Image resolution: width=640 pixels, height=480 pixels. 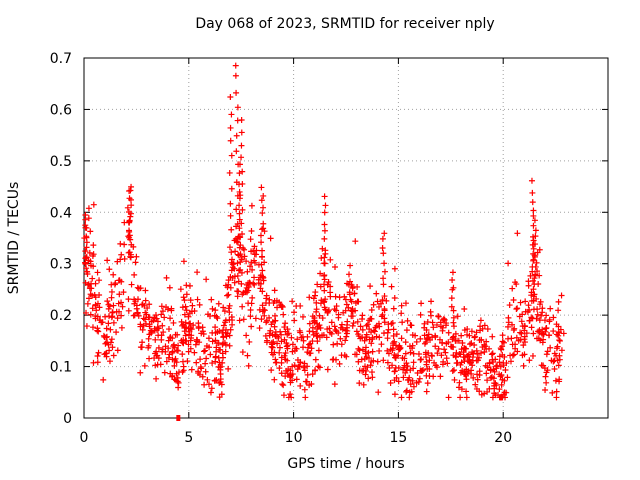 I want to click on y-tick-label: 0.7, so click(x=61, y=59).